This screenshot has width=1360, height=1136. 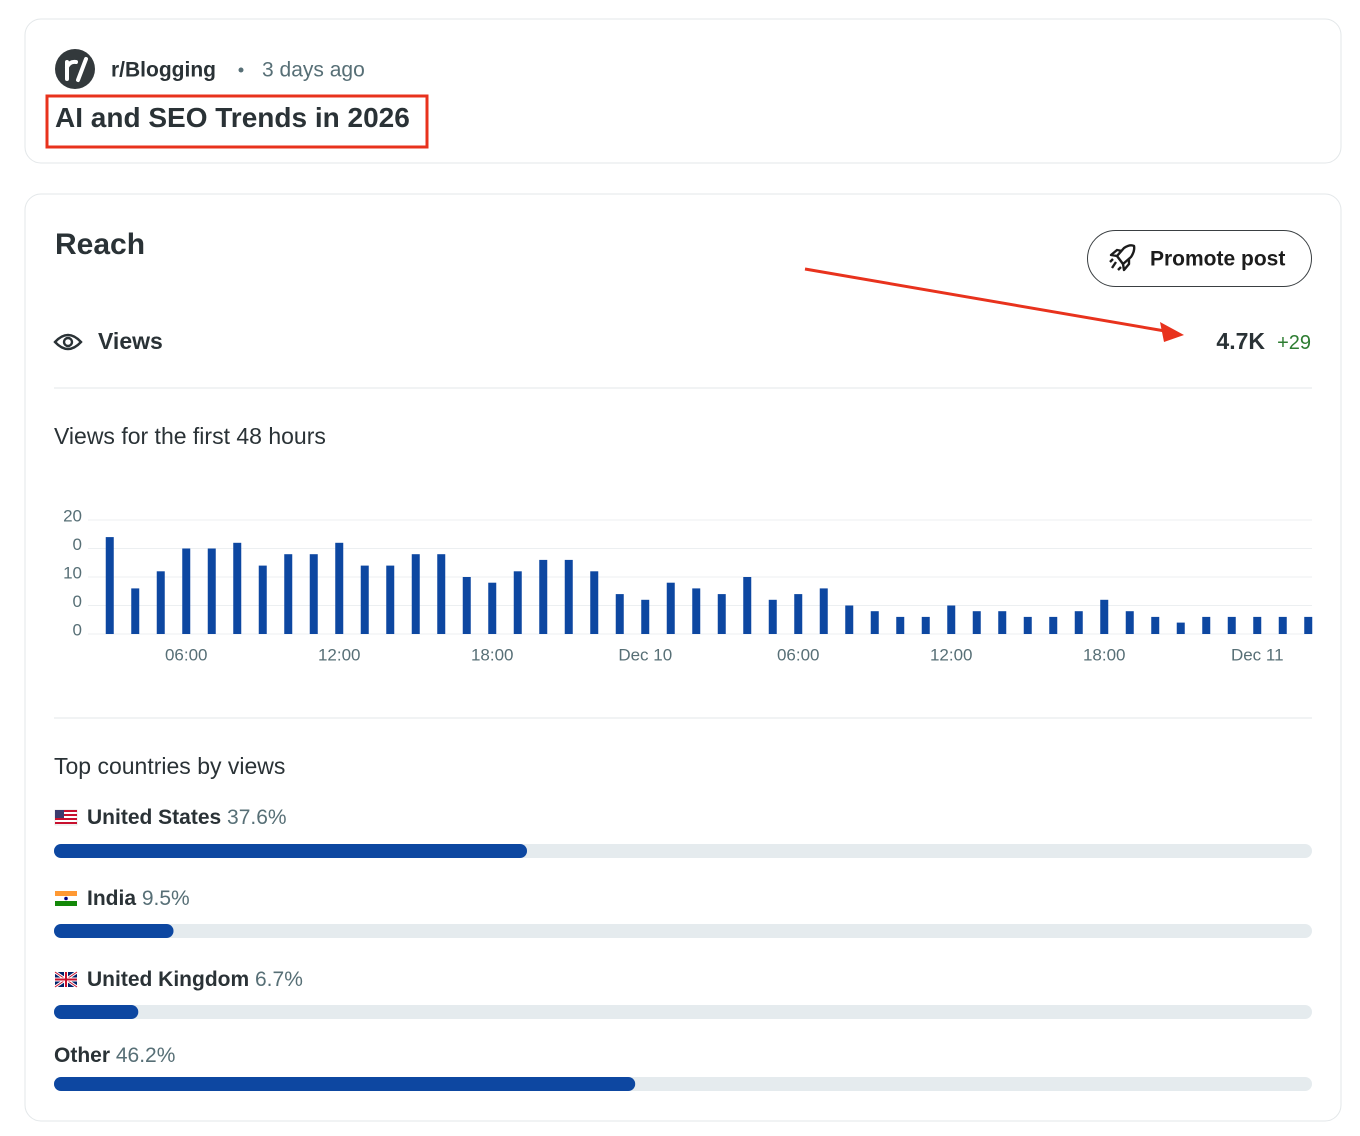 I want to click on flag-in, so click(x=66, y=898).